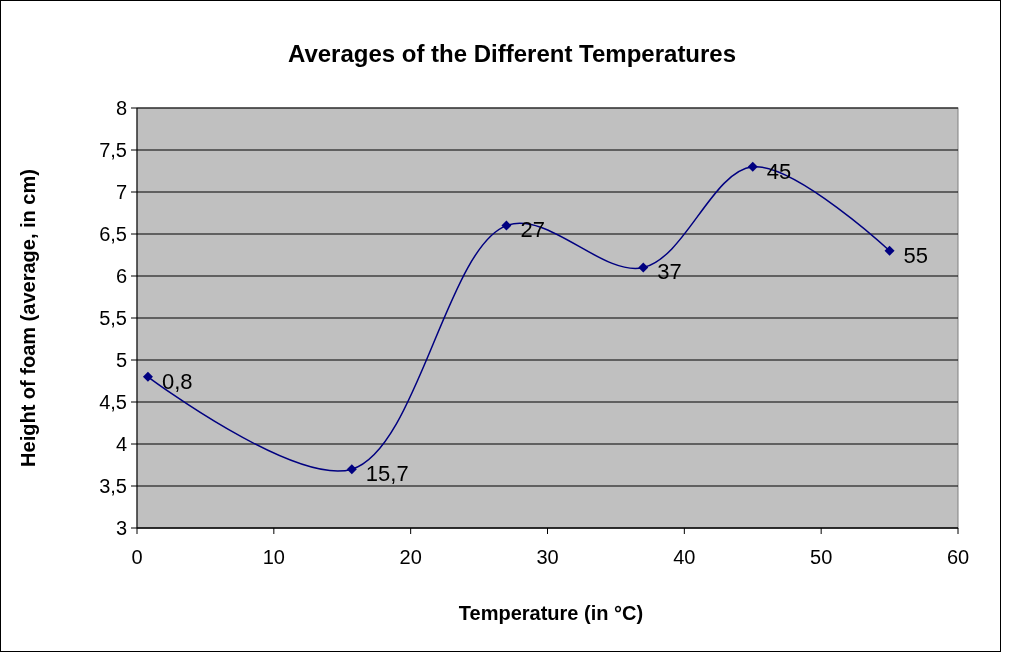 The height and width of the screenshot is (652, 1010). I want to click on y-tick-label: 8, so click(121, 108).